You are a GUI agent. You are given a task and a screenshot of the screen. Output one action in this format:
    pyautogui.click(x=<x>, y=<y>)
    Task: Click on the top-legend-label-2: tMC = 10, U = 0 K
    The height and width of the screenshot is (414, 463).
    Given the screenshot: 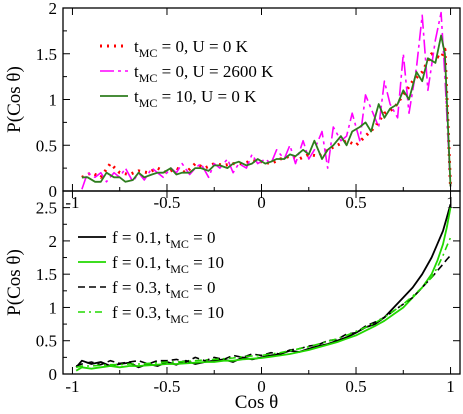 What is the action you would take?
    pyautogui.click(x=195, y=98)
    